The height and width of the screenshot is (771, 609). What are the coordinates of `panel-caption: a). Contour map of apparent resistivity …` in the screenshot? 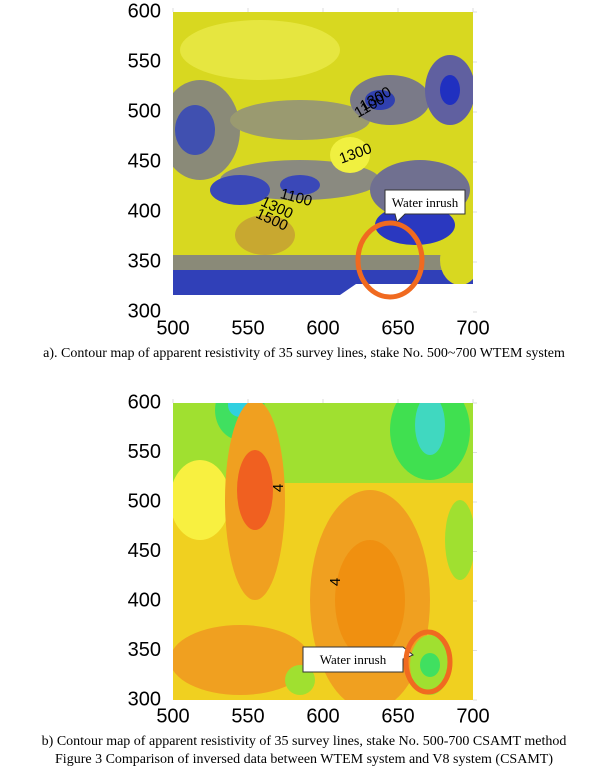 It's located at (304, 353).